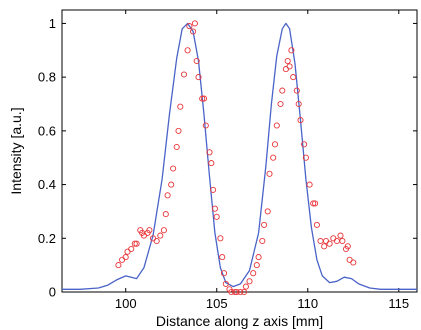  Describe the element at coordinates (47, 130) in the screenshot. I see `y-tick-label: 0.6` at that location.